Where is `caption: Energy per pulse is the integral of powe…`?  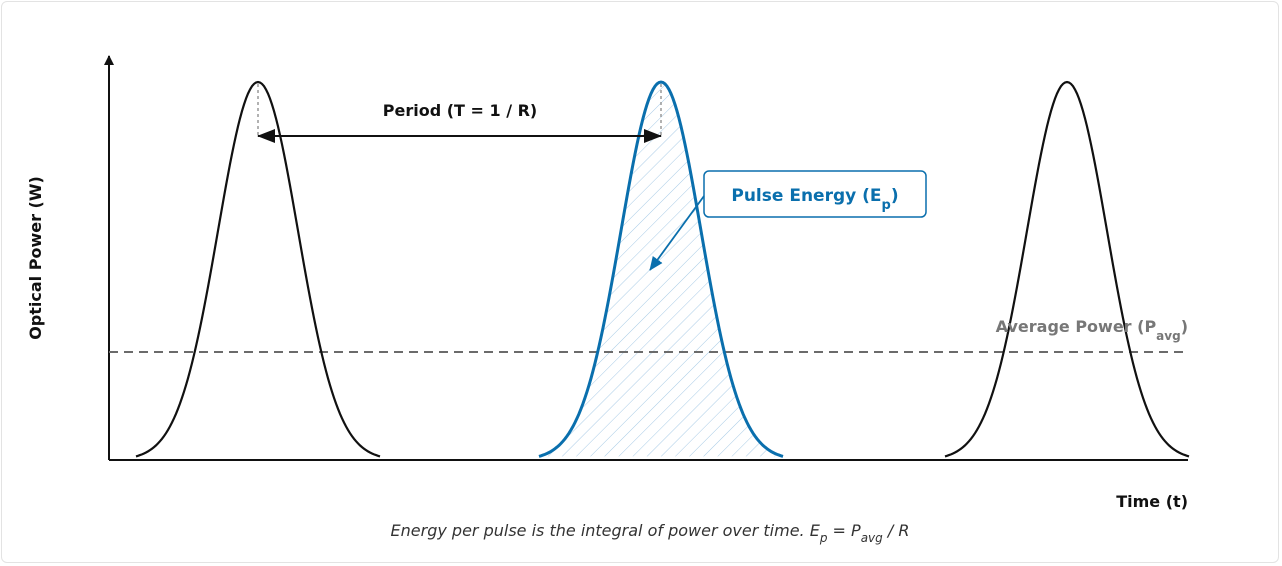
caption: Energy per pulse is the integral of powe… is located at coordinates (650, 533).